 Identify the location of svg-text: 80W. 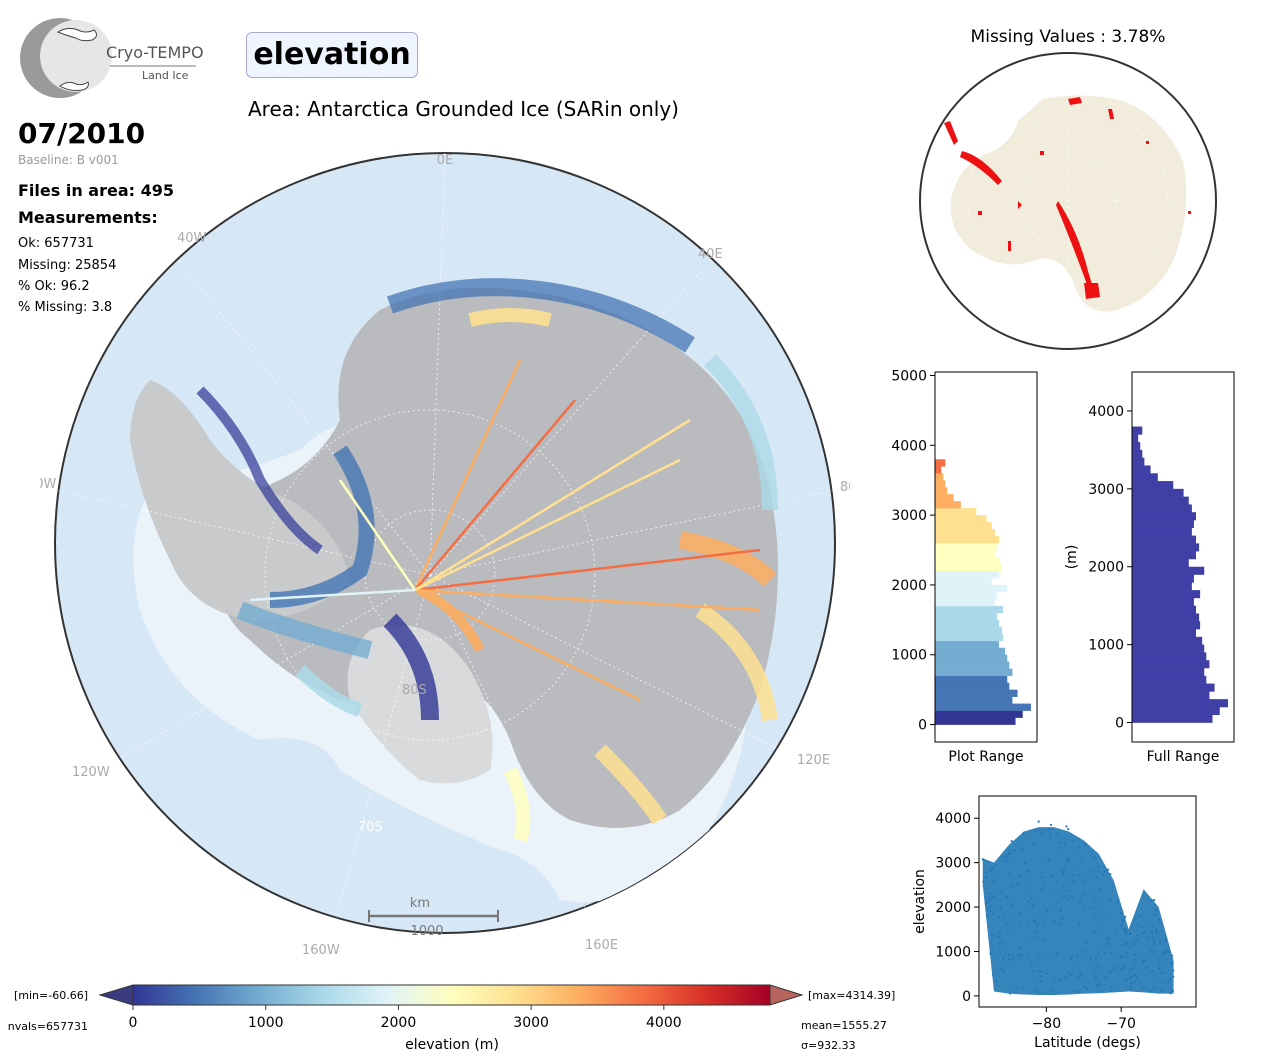
(48, 484).